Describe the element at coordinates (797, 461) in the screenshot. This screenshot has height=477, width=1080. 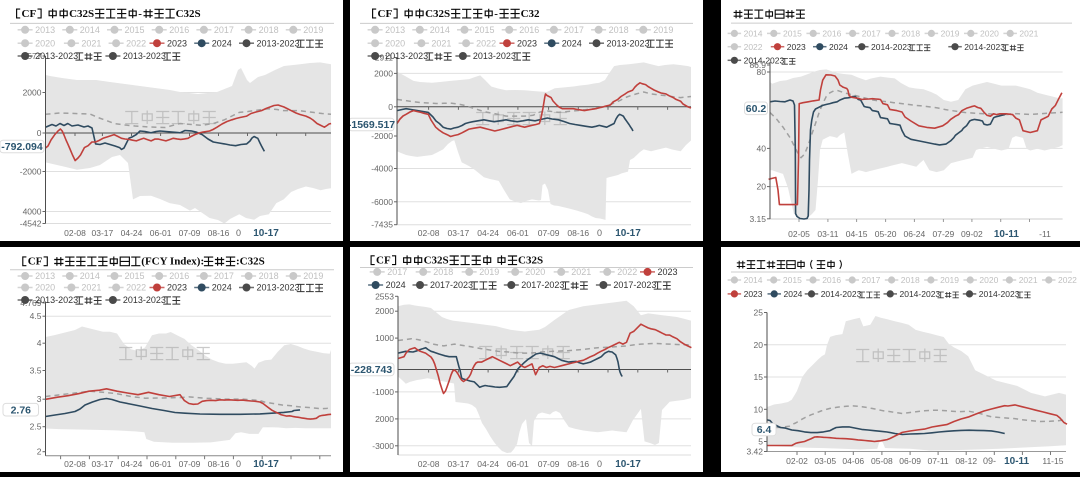
I see `svg-text: 02-02` at that location.